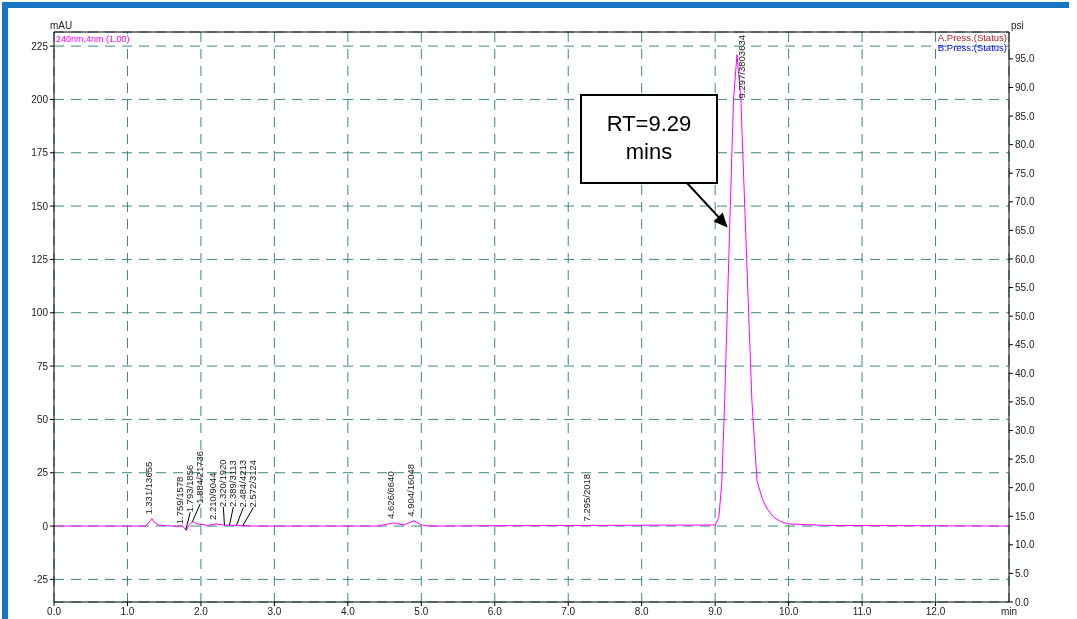 This screenshot has height=619, width=1077. What do you see at coordinates (1025, 288) in the screenshot?
I see `y2-tick-label: 55.0` at bounding box center [1025, 288].